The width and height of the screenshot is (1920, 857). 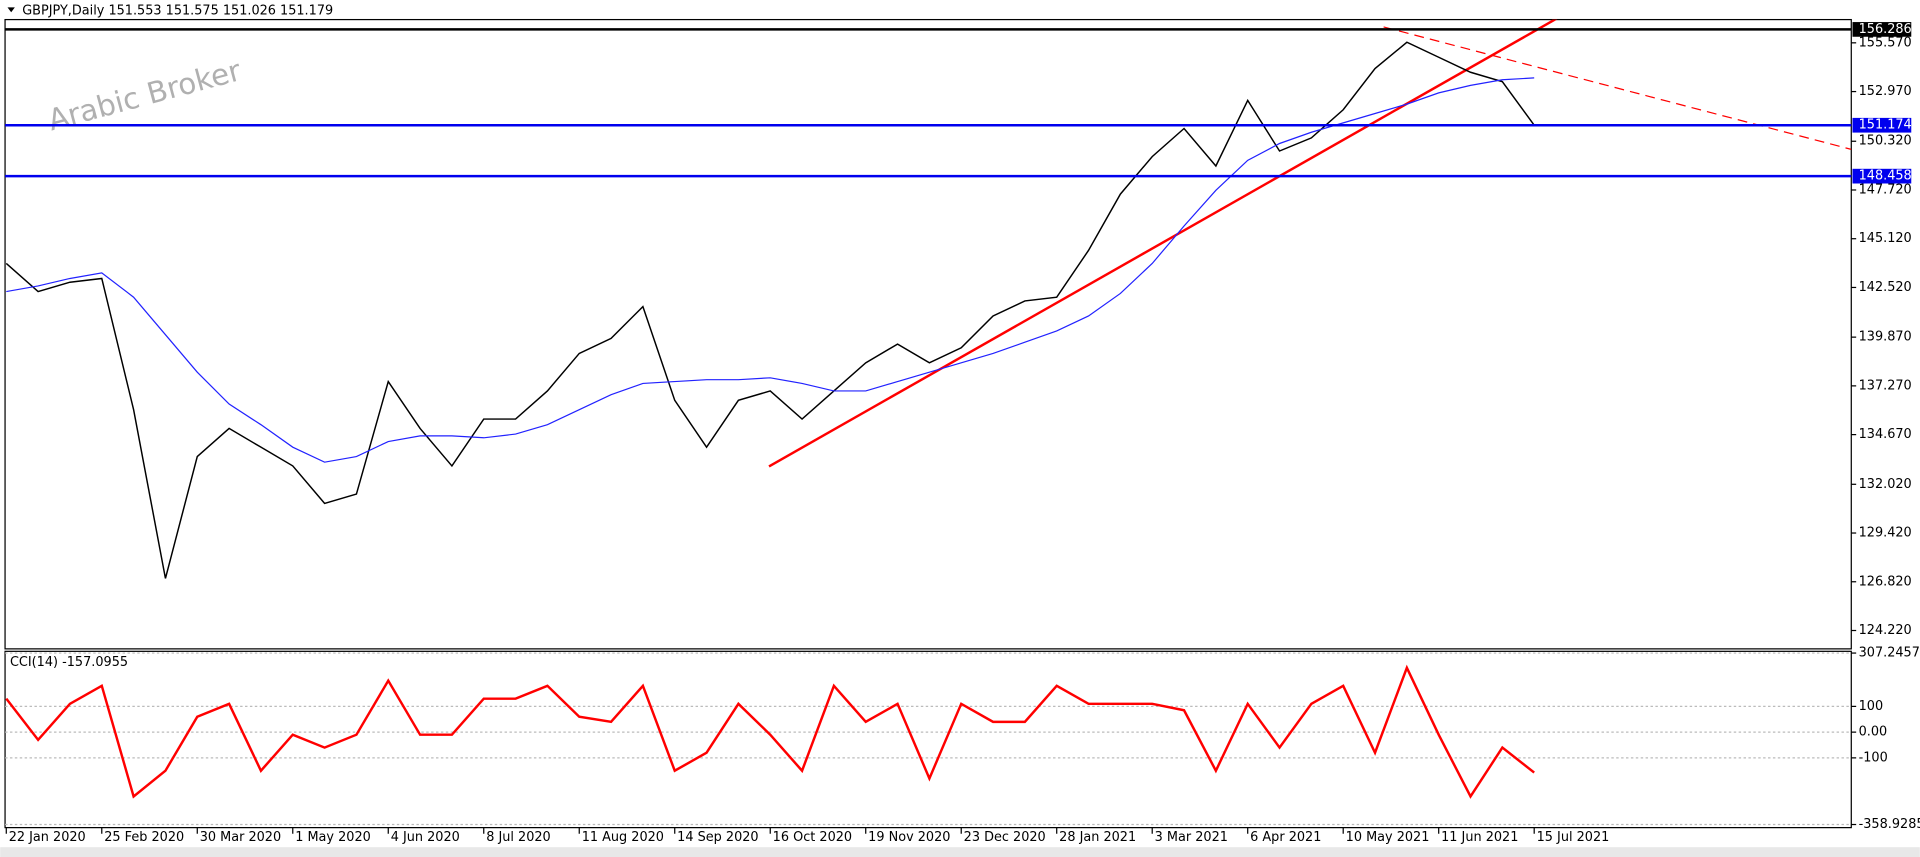 What do you see at coordinates (333, 837) in the screenshot?
I see `x-tick-label: 1 May 2020` at bounding box center [333, 837].